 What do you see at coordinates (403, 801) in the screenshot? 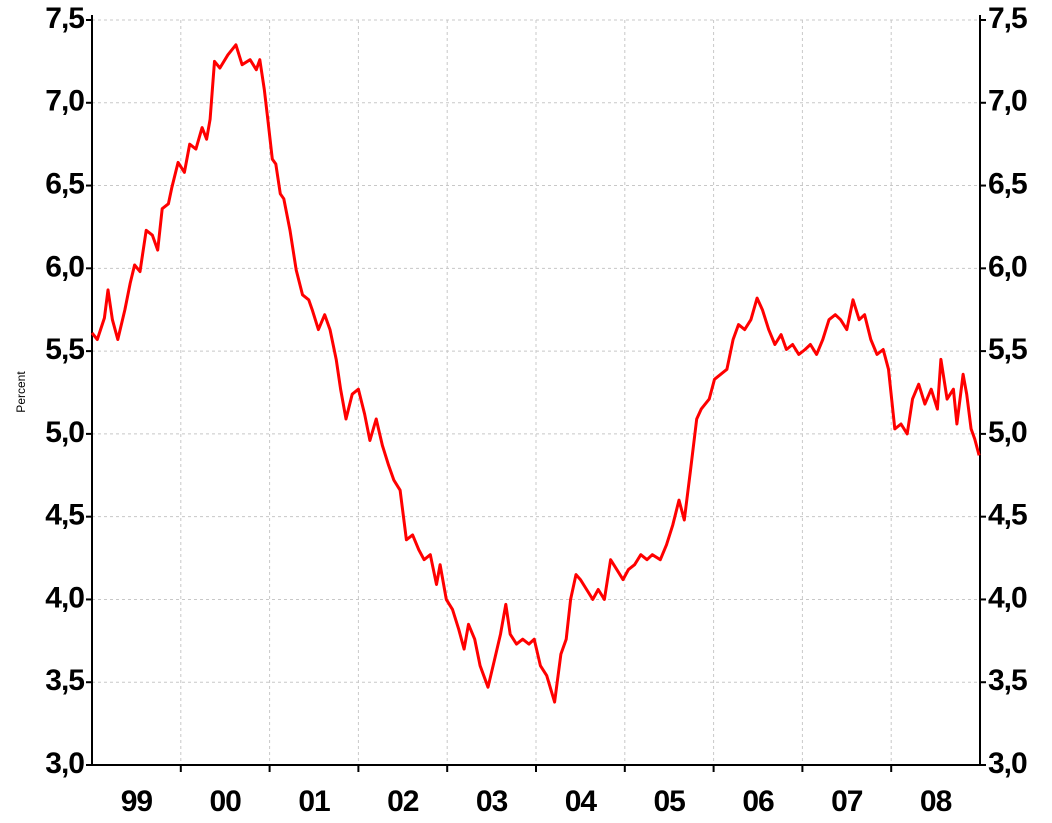
I see `x-tick-label: 02` at bounding box center [403, 801].